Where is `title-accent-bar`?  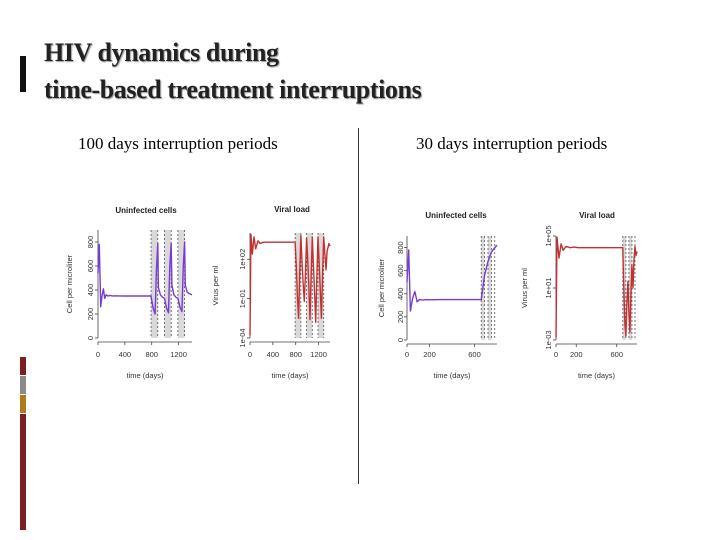
title-accent-bar is located at coordinates (23, 74).